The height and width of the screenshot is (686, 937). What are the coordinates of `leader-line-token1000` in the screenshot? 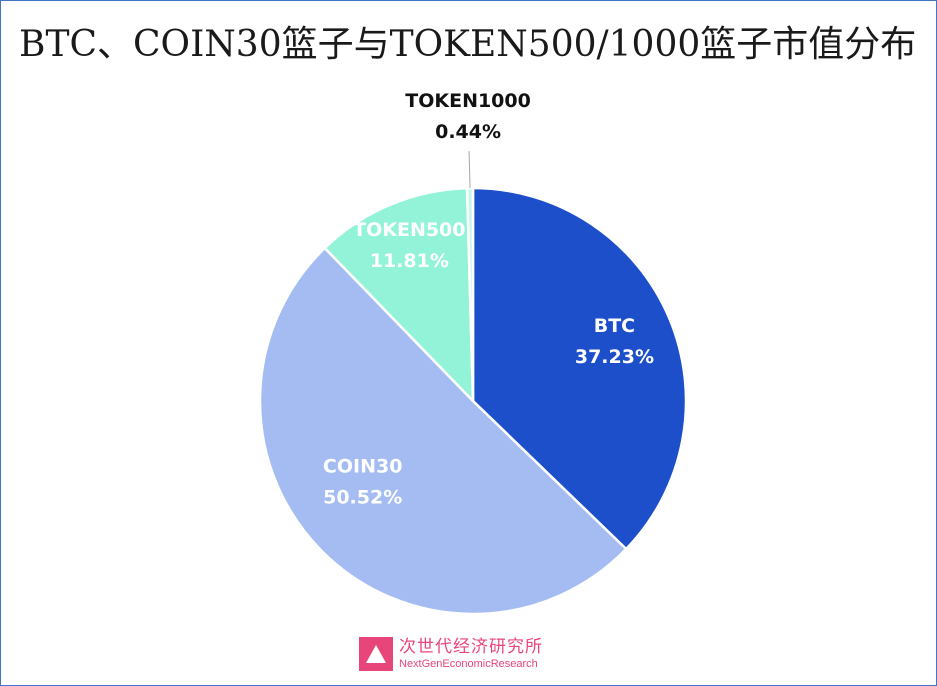 It's located at (469, 169).